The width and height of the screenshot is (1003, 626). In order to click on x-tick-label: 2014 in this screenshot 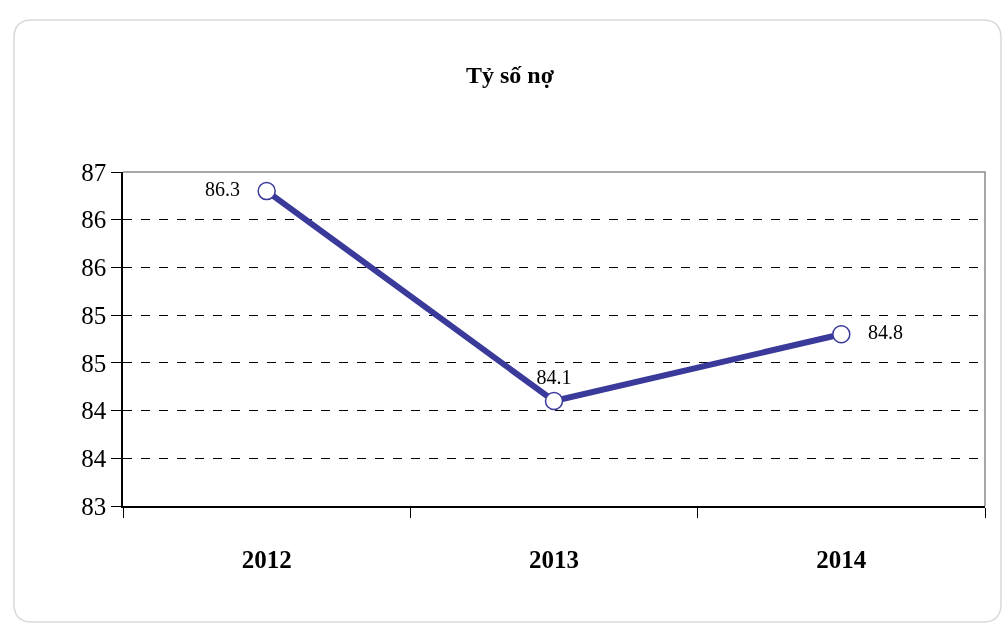, I will do `click(841, 559)`.